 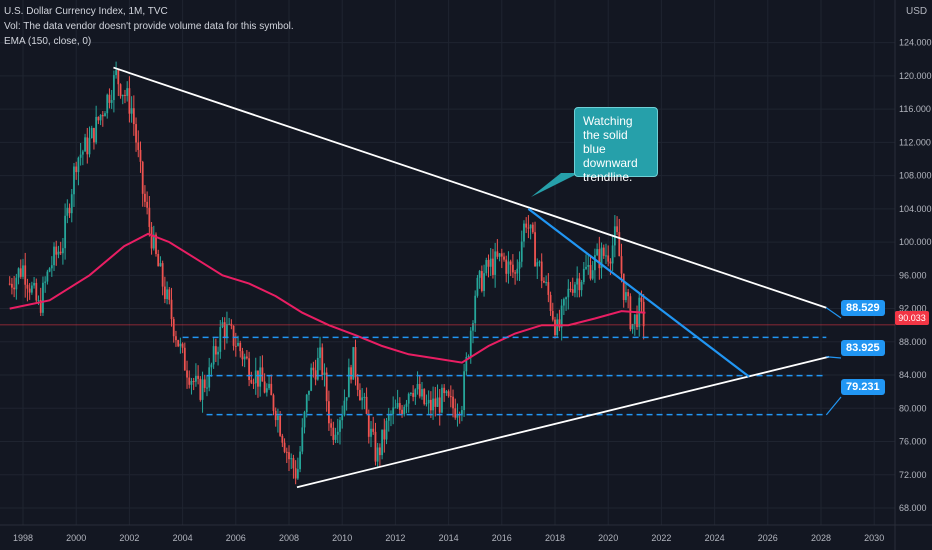 I want to click on y-tick-label: 76.000, so click(x=913, y=442).